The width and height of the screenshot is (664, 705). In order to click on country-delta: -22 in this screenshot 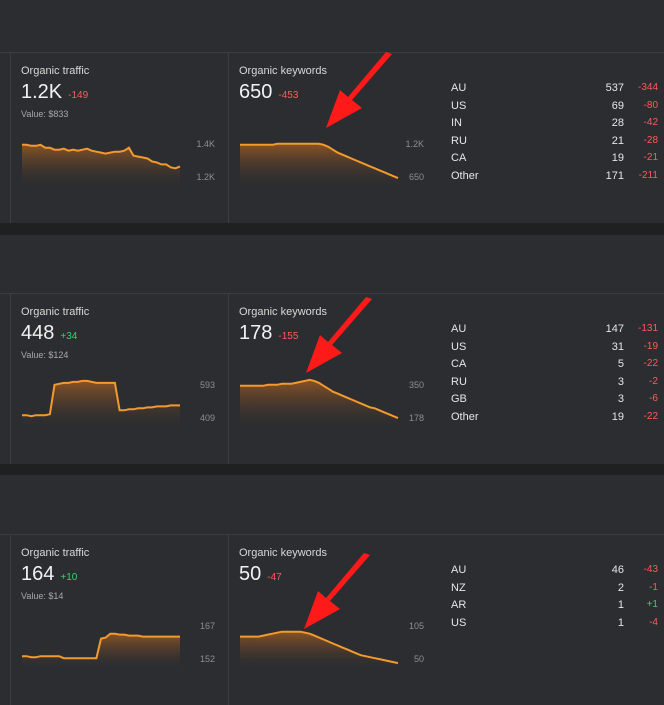, I will do `click(650, 416)`.